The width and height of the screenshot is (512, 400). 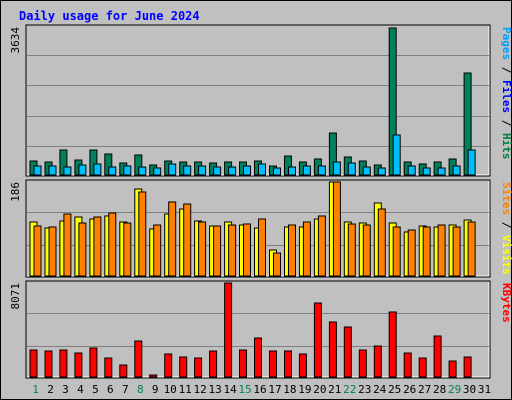 What do you see at coordinates (15, 296) in the screenshot?
I see `y-max-label: 8071` at bounding box center [15, 296].